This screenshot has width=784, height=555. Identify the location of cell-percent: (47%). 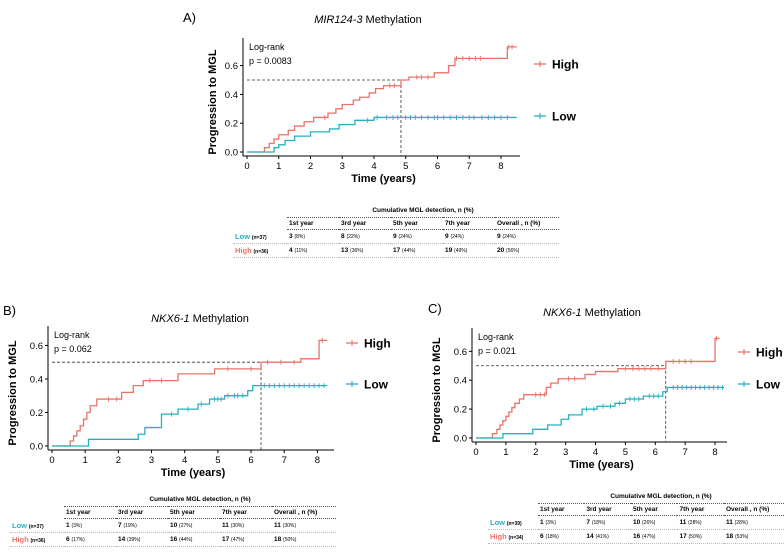
(649, 536).